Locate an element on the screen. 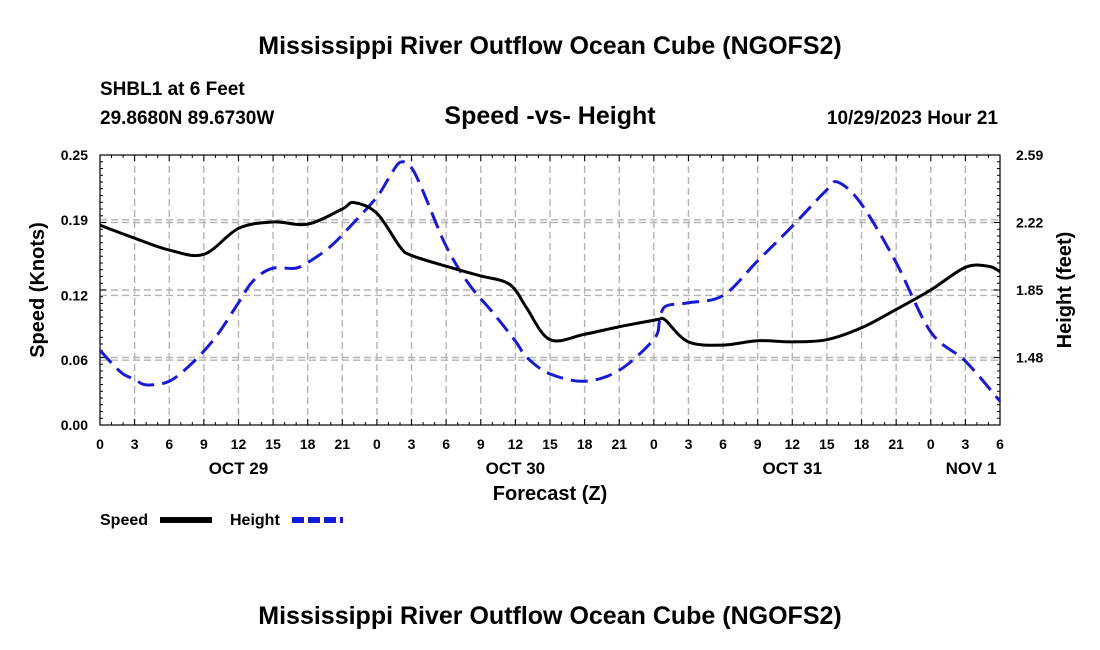 The width and height of the screenshot is (1100, 650). y-left-tick-label: 0.25 is located at coordinates (74, 155).